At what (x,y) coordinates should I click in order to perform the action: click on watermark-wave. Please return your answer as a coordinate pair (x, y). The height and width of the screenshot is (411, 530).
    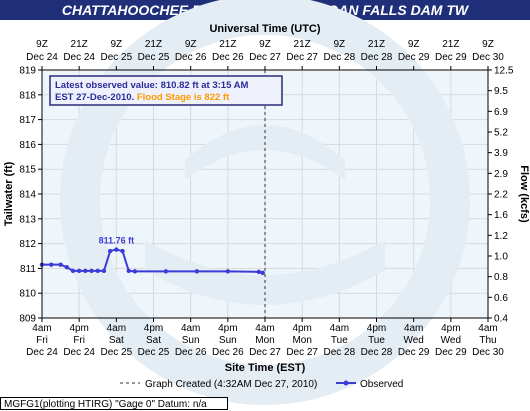
    Looking at the image, I should click on (265, 272).